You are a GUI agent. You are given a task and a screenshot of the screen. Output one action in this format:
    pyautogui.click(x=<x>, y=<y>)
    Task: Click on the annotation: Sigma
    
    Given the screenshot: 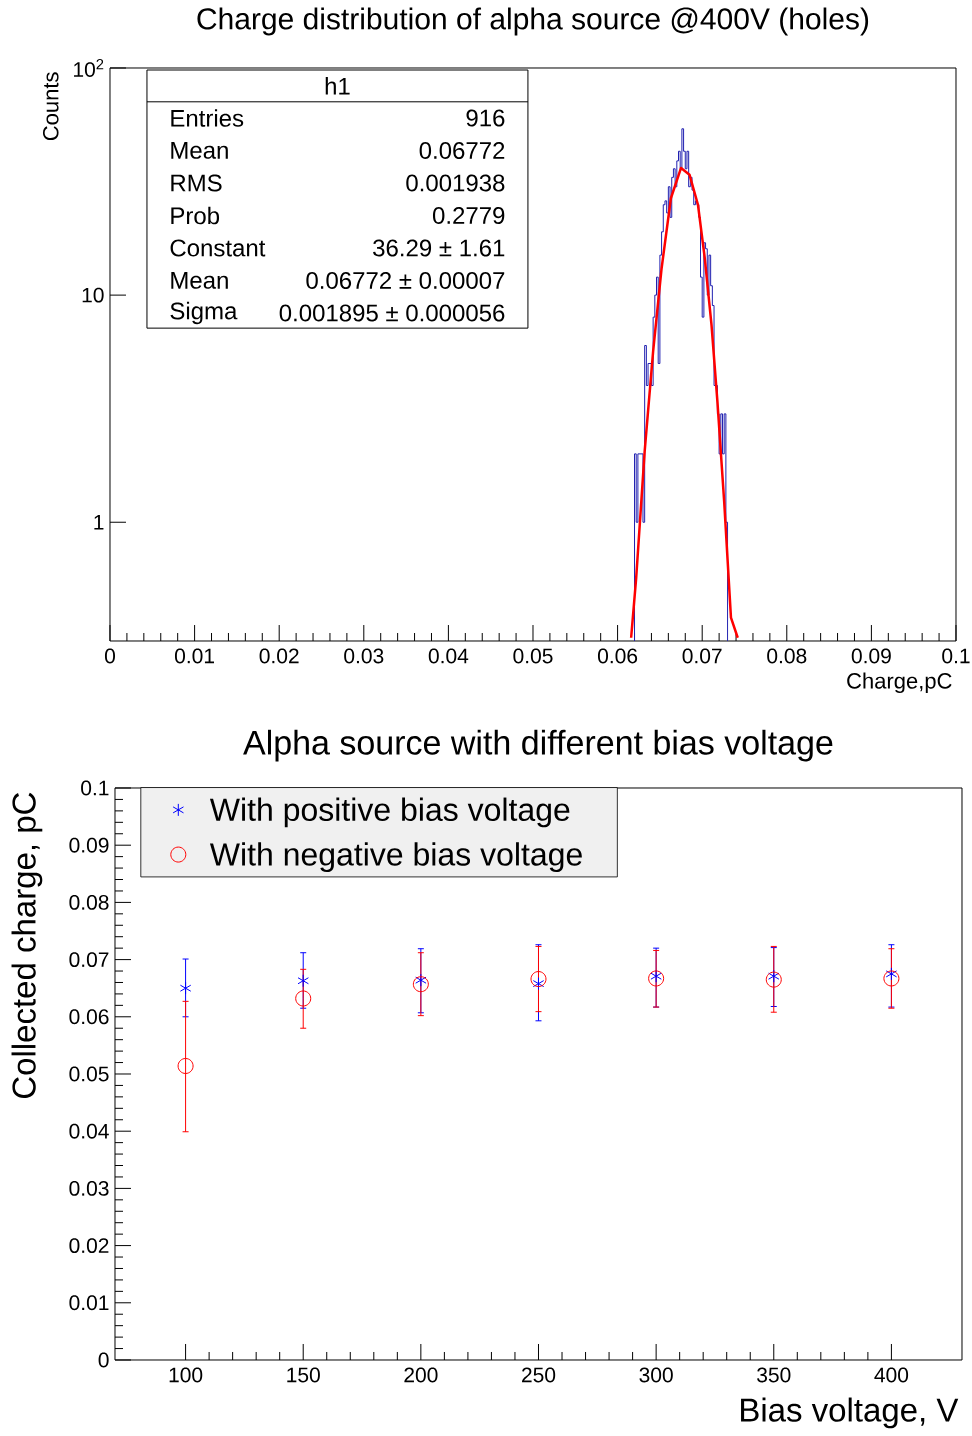 What is the action you would take?
    pyautogui.click(x=204, y=313)
    